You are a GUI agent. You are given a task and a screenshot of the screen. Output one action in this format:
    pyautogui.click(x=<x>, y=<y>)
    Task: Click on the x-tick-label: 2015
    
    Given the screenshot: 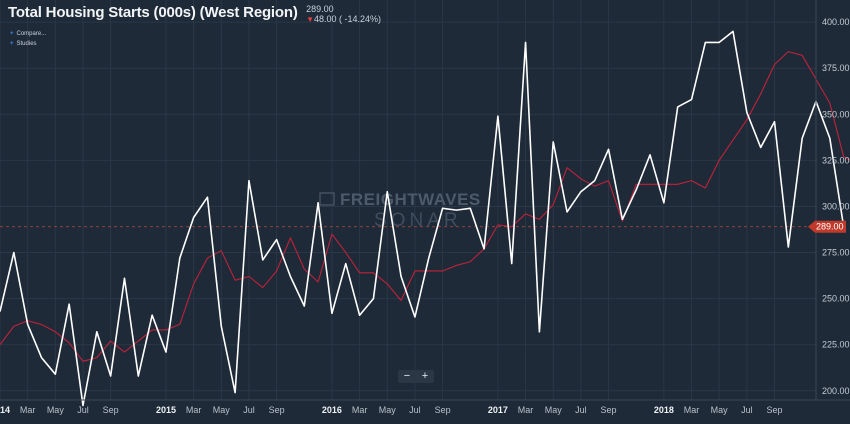 What is the action you would take?
    pyautogui.click(x=166, y=410)
    